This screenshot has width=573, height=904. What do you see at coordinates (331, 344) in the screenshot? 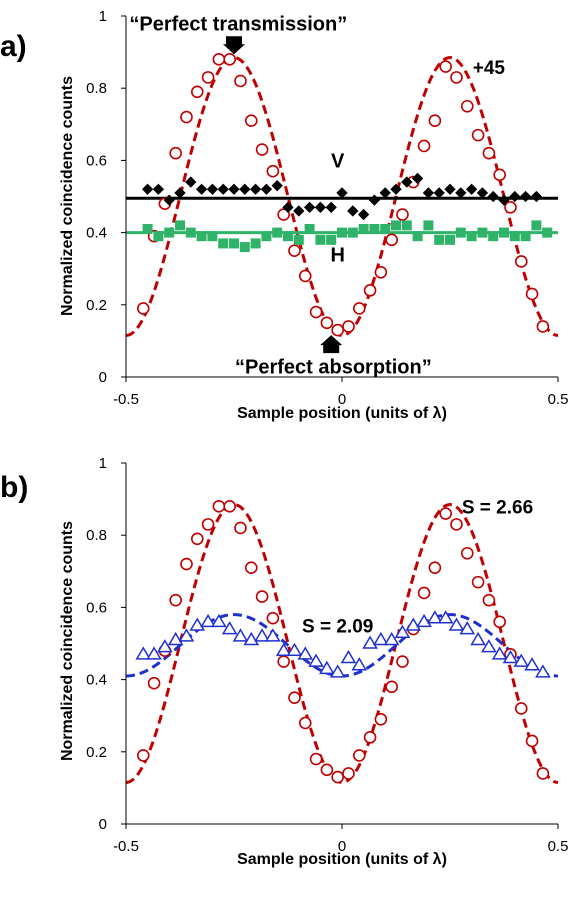
I see `up-arrow-icon` at bounding box center [331, 344].